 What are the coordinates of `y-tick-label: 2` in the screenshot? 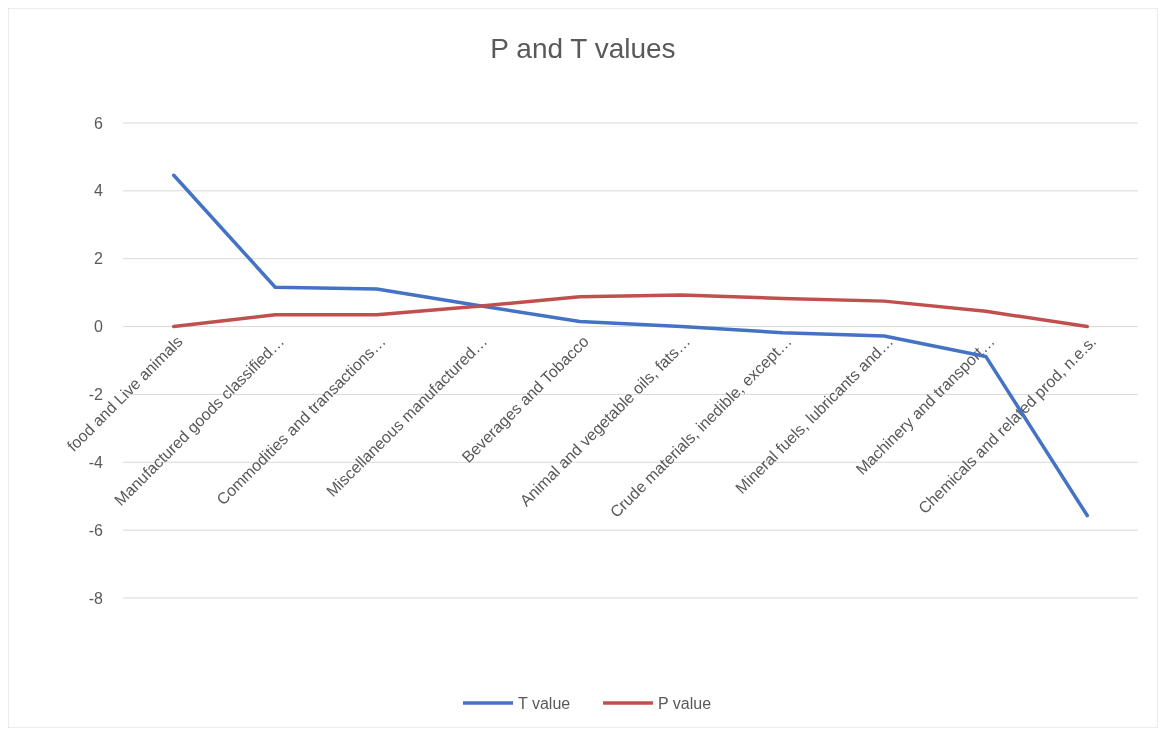 It's located at (99, 259).